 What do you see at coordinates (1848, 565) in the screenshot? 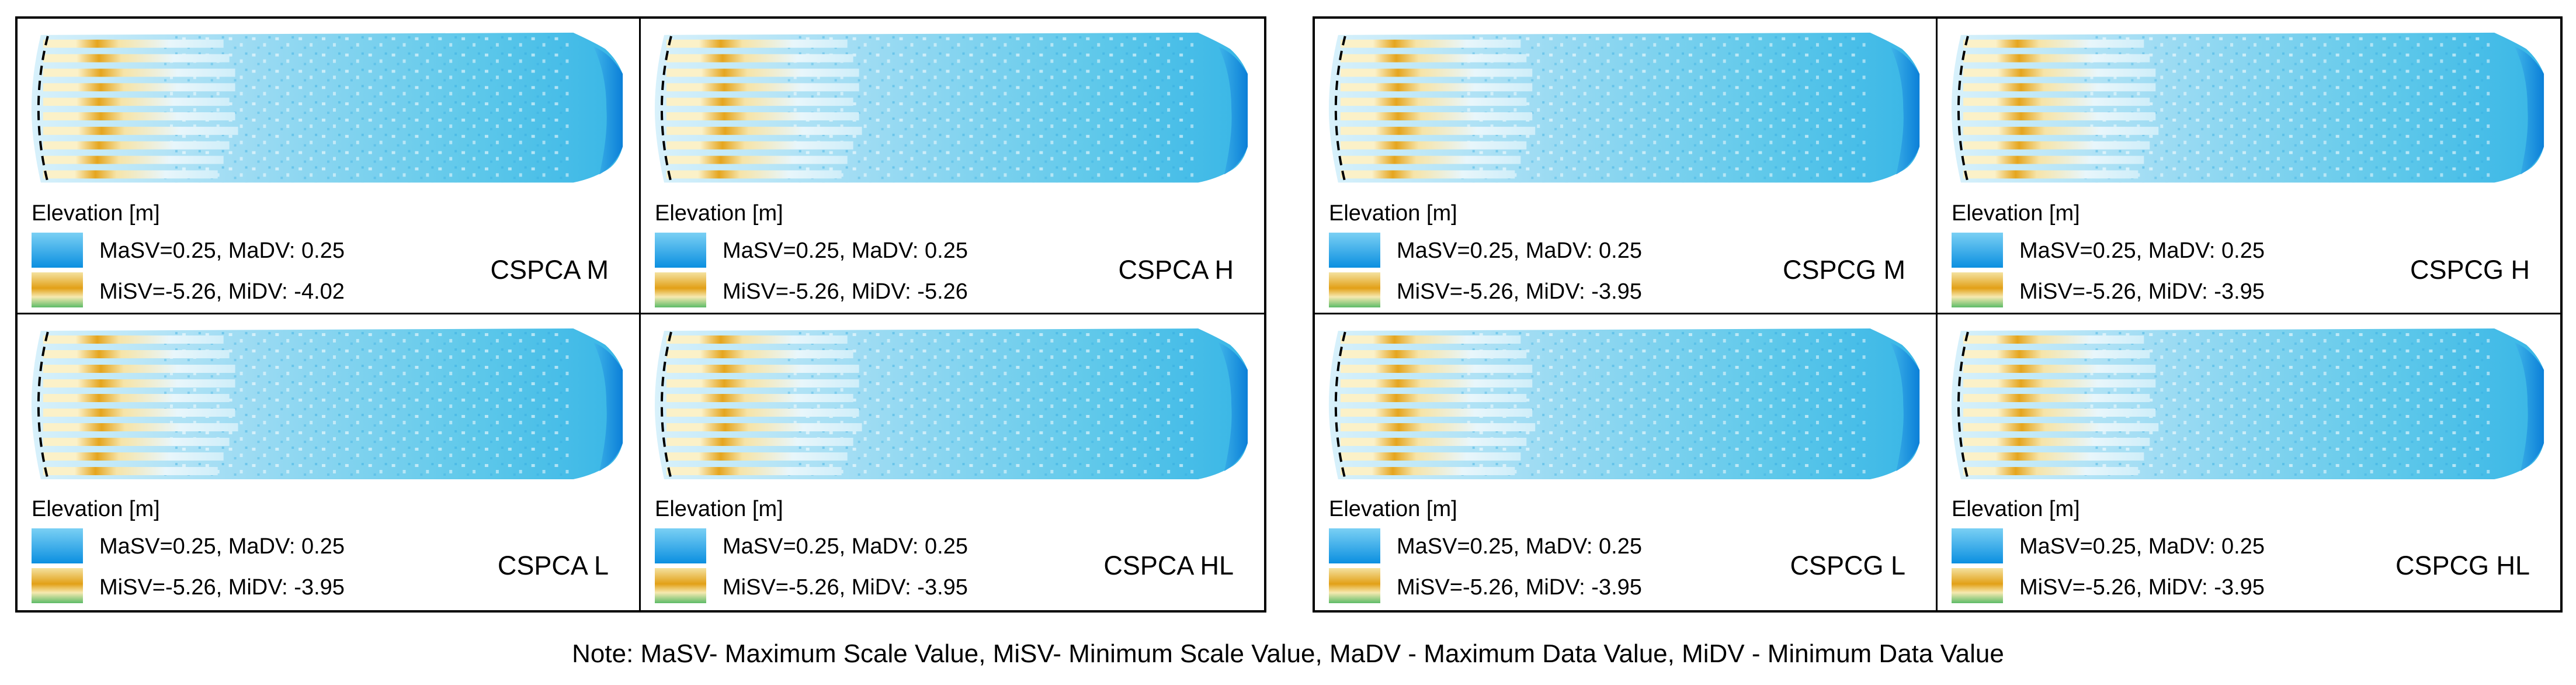
I see `panel-label: CSPCG L` at bounding box center [1848, 565].